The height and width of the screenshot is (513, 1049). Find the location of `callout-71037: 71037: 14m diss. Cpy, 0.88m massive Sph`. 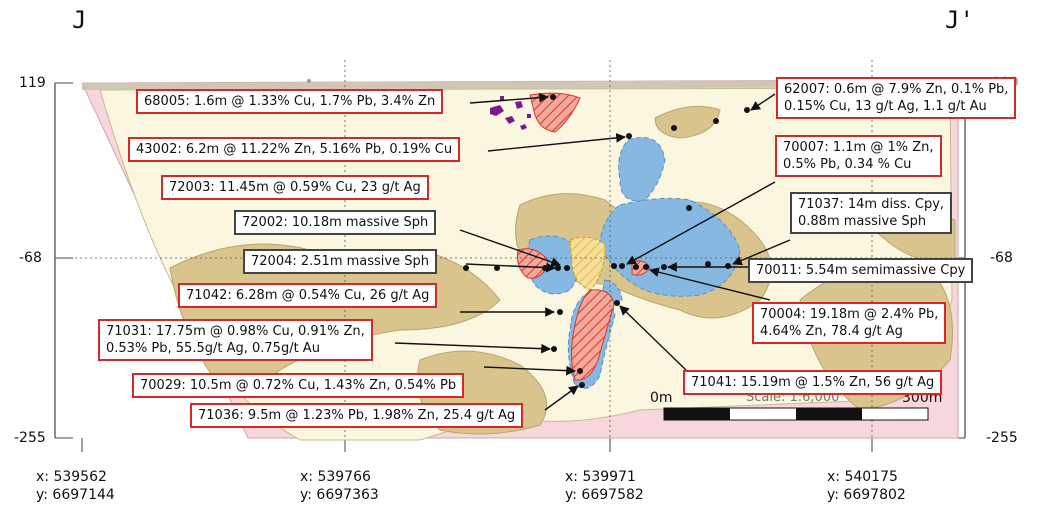

callout-71037: 71037: 14m diss. Cpy, 0.88m massive Sph is located at coordinates (871, 213).